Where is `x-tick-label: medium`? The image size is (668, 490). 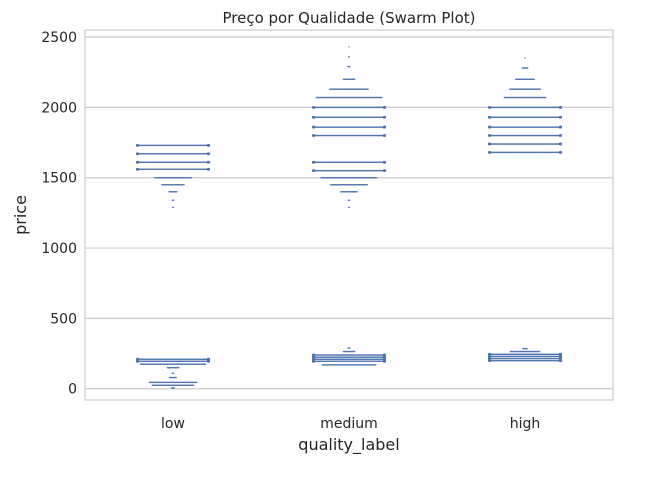
x-tick-label: medium is located at coordinates (349, 424).